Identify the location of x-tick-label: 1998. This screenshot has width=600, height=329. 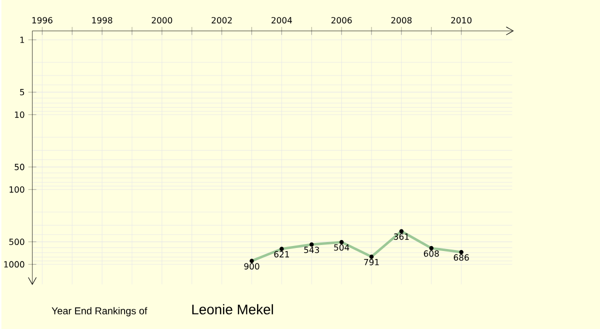
(102, 20).